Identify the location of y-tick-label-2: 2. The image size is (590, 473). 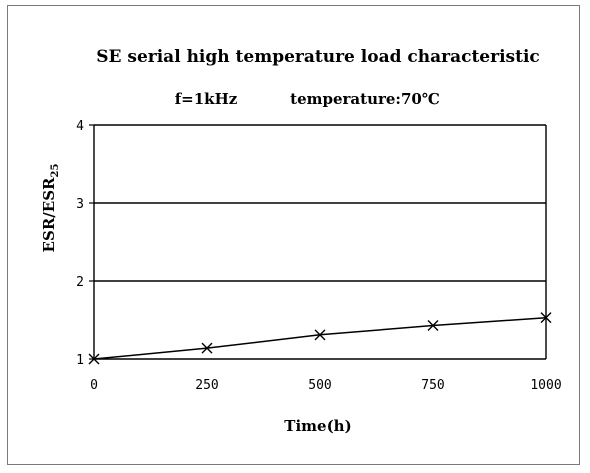
(80, 282).